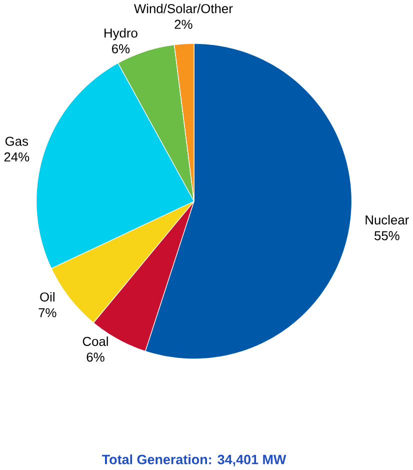  Describe the element at coordinates (17, 157) in the screenshot. I see `data-label: 24%` at that location.